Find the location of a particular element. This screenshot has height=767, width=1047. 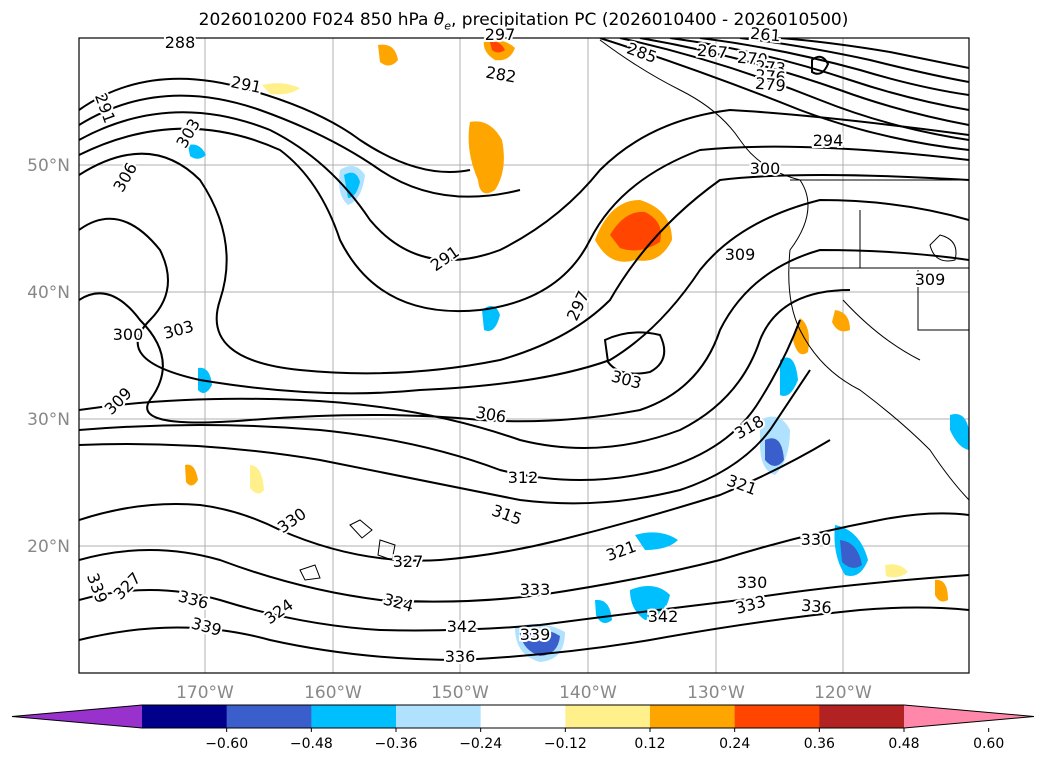

colorbar-tick-label: 0.60 is located at coordinates (988, 744).